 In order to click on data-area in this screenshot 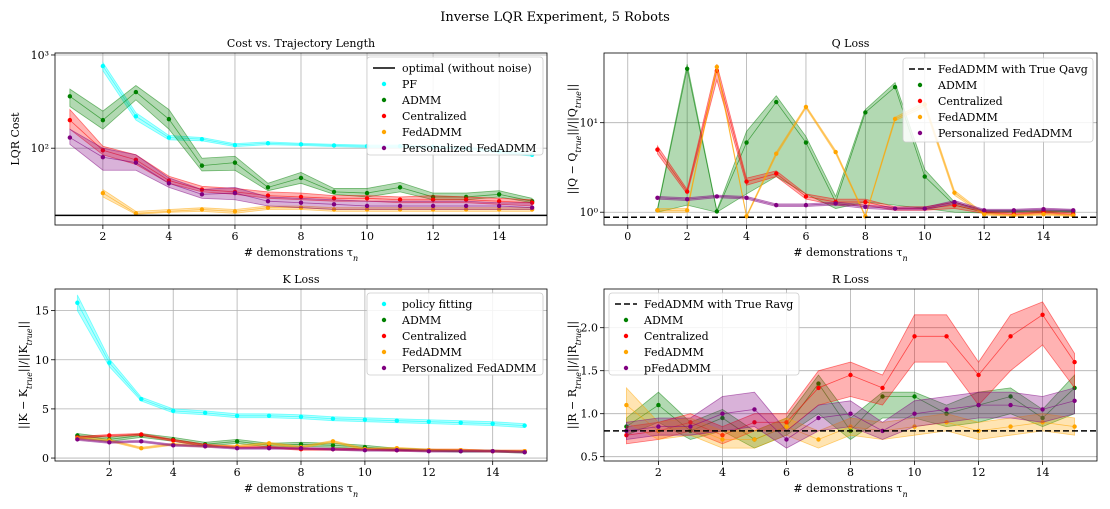, I will do `click(850, 141)`.